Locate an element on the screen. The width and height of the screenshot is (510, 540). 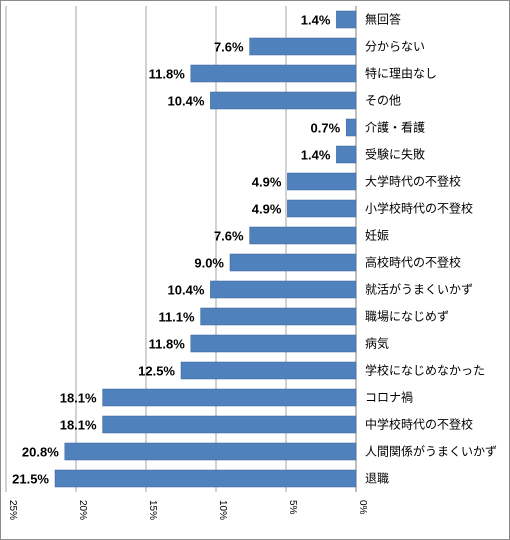
category-label: 分からない is located at coordinates (395, 47).